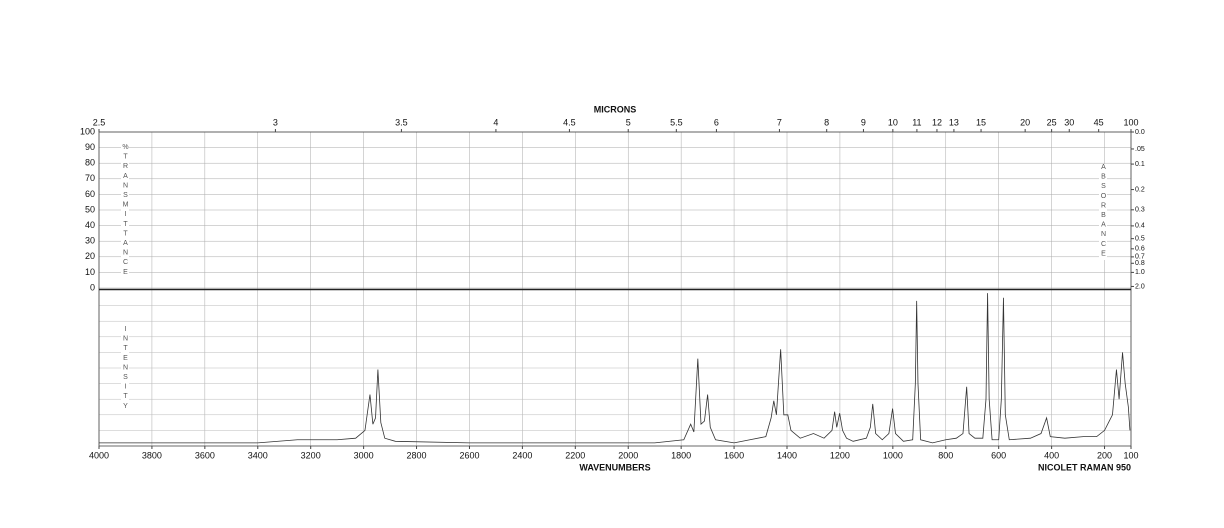 Image resolution: width=1224 pixels, height=528 pixels. What do you see at coordinates (205, 455) in the screenshot?
I see `x-tick-label: 3600` at bounding box center [205, 455].